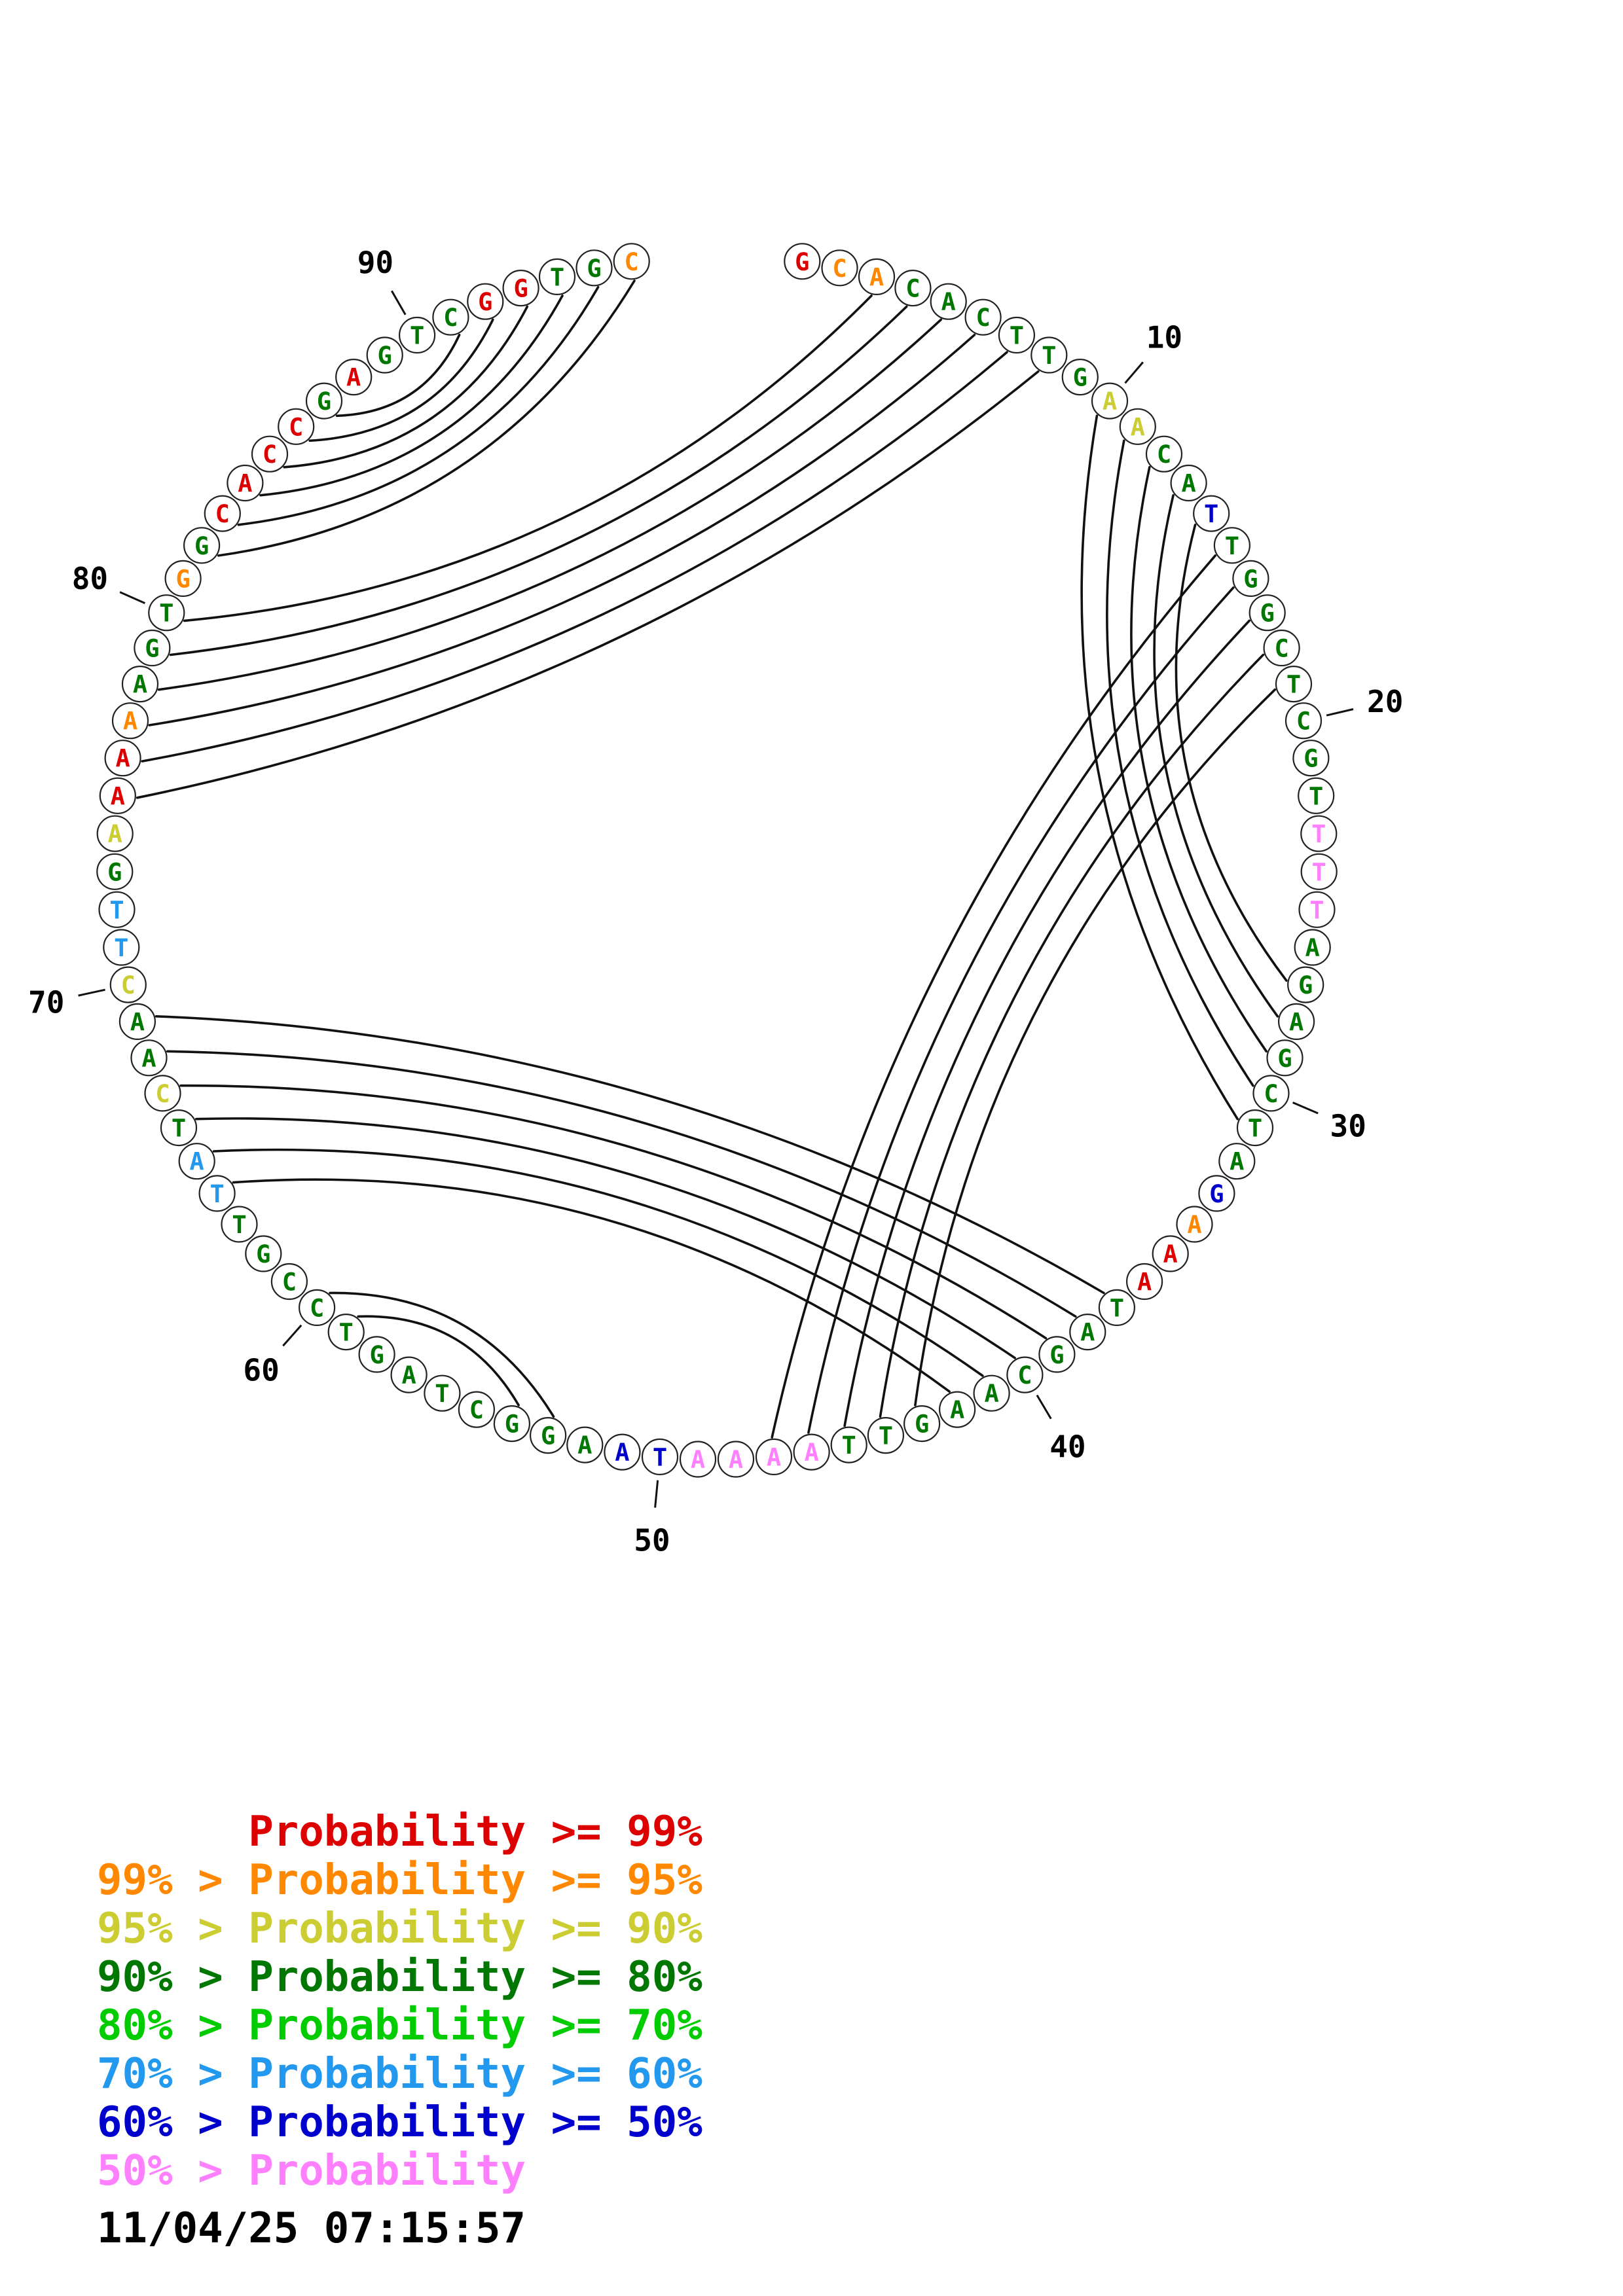 The image size is (1623, 2296). Describe the element at coordinates (90, 578) in the screenshot. I see `position-label: 80` at that location.